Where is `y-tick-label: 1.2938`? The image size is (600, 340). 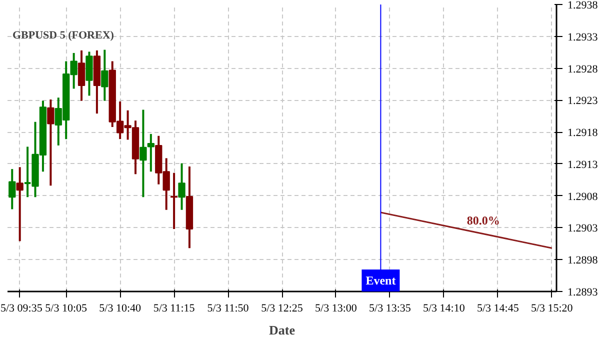
y-tick-label: 1.2938 is located at coordinates (583, 6).